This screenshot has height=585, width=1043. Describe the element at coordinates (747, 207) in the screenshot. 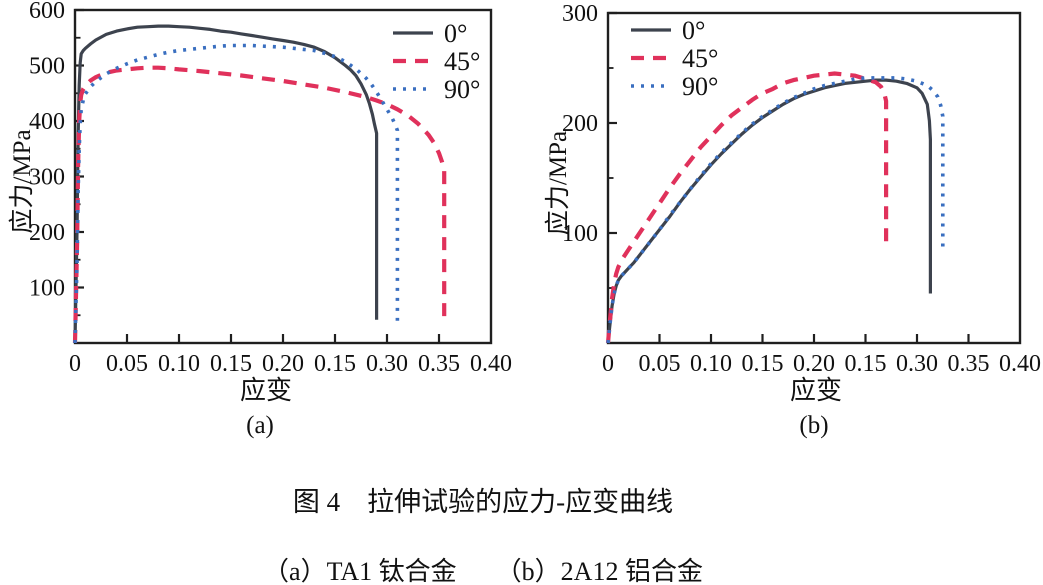

I see `series-dashed-curve` at that location.